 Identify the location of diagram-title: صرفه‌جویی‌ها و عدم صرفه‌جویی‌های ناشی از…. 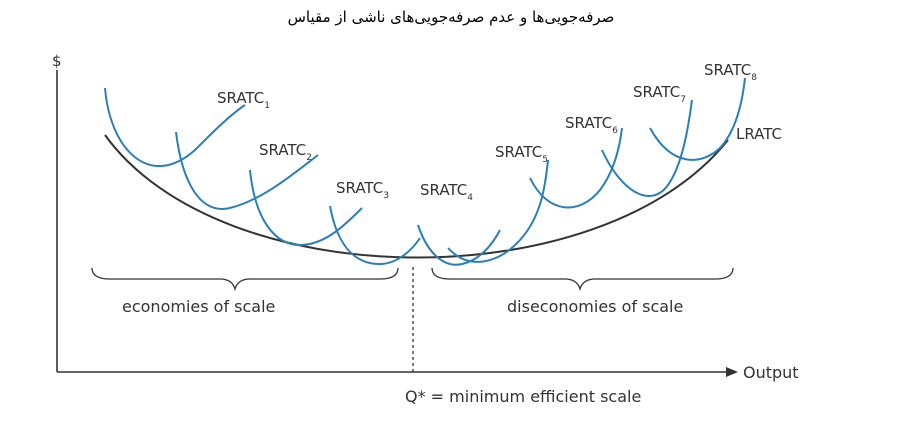
(451, 17).